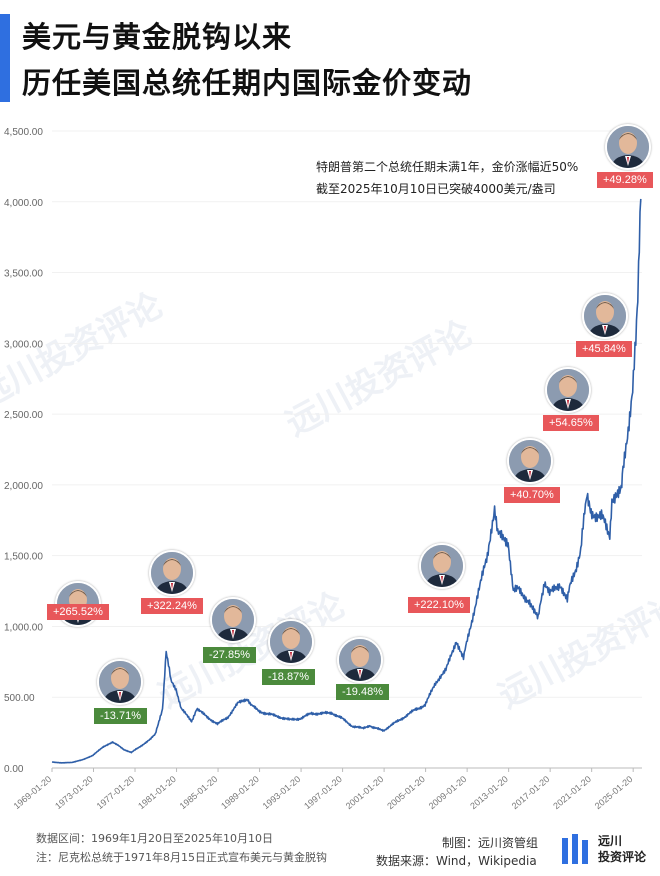 The image size is (660, 876). I want to click on x-tick-label: 2017-01-20, so click(531, 792).